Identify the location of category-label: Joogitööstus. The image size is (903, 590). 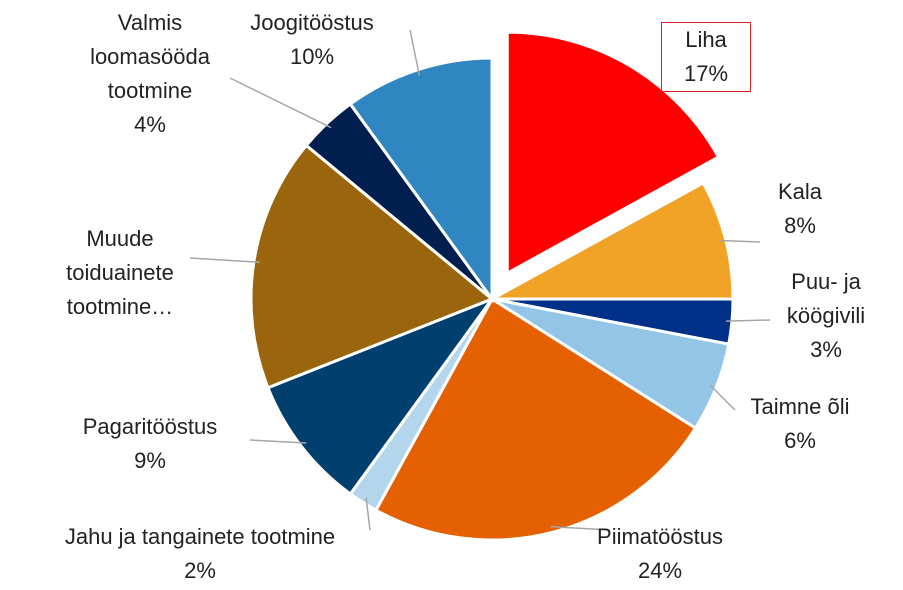
(312, 22).